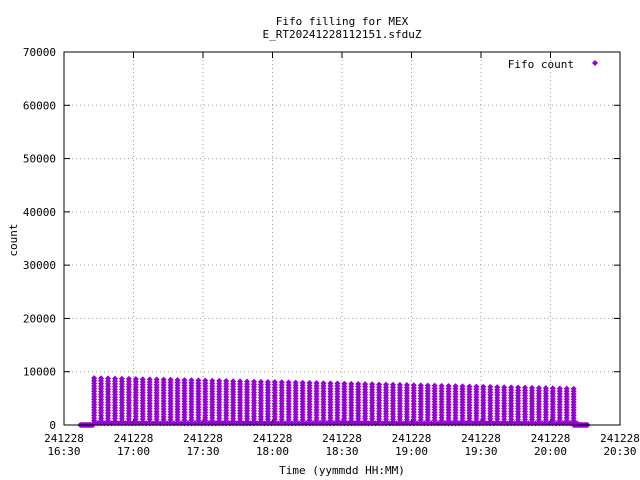 The width and height of the screenshot is (640, 480). What do you see at coordinates (39, 239) in the screenshot?
I see `y-tick-labels: 0 10000 20000 30000 40000 50000 60000 70000` at bounding box center [39, 239].